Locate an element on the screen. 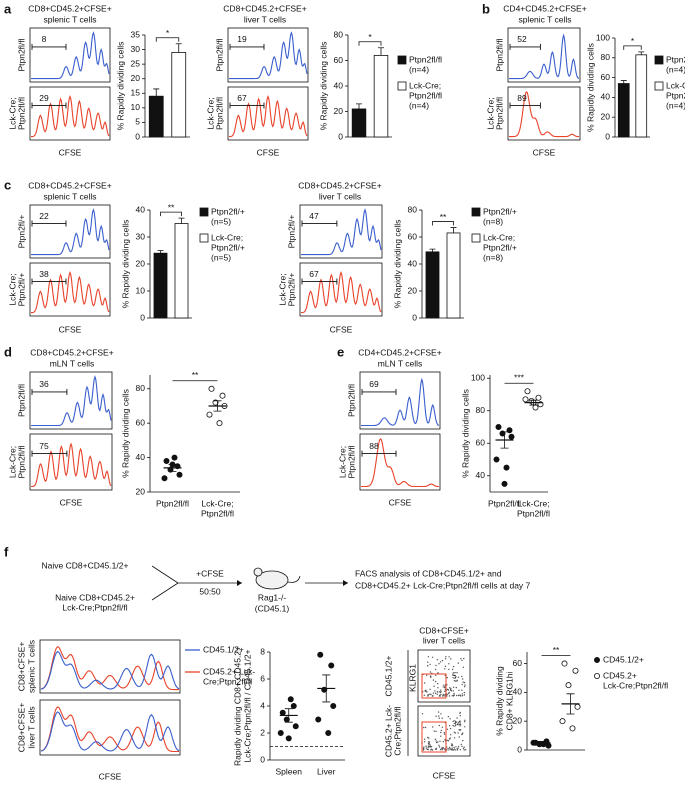 The height and width of the screenshot is (787, 685). panel-label: b is located at coordinates (486, 8).